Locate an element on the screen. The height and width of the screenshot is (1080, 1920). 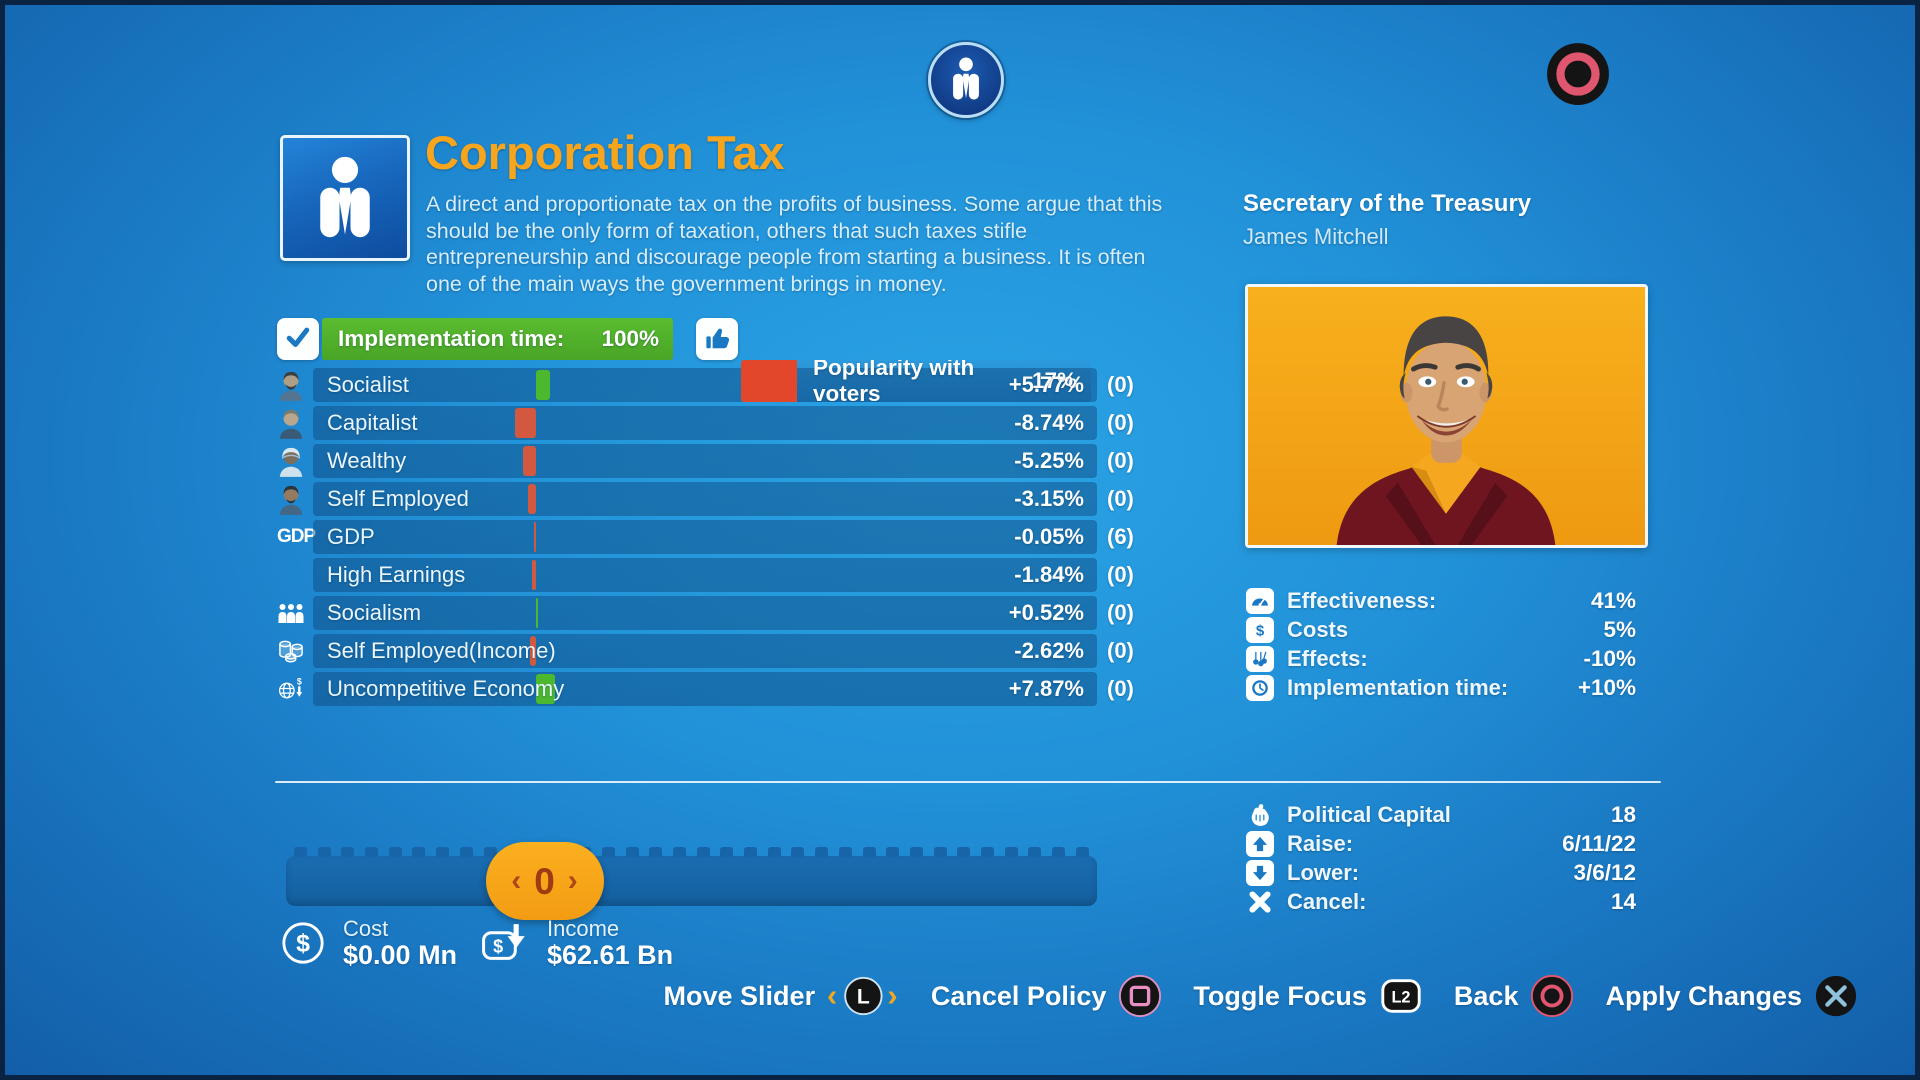
effect-row: Self Employed -3.15% (0) is located at coordinates (717, 499).